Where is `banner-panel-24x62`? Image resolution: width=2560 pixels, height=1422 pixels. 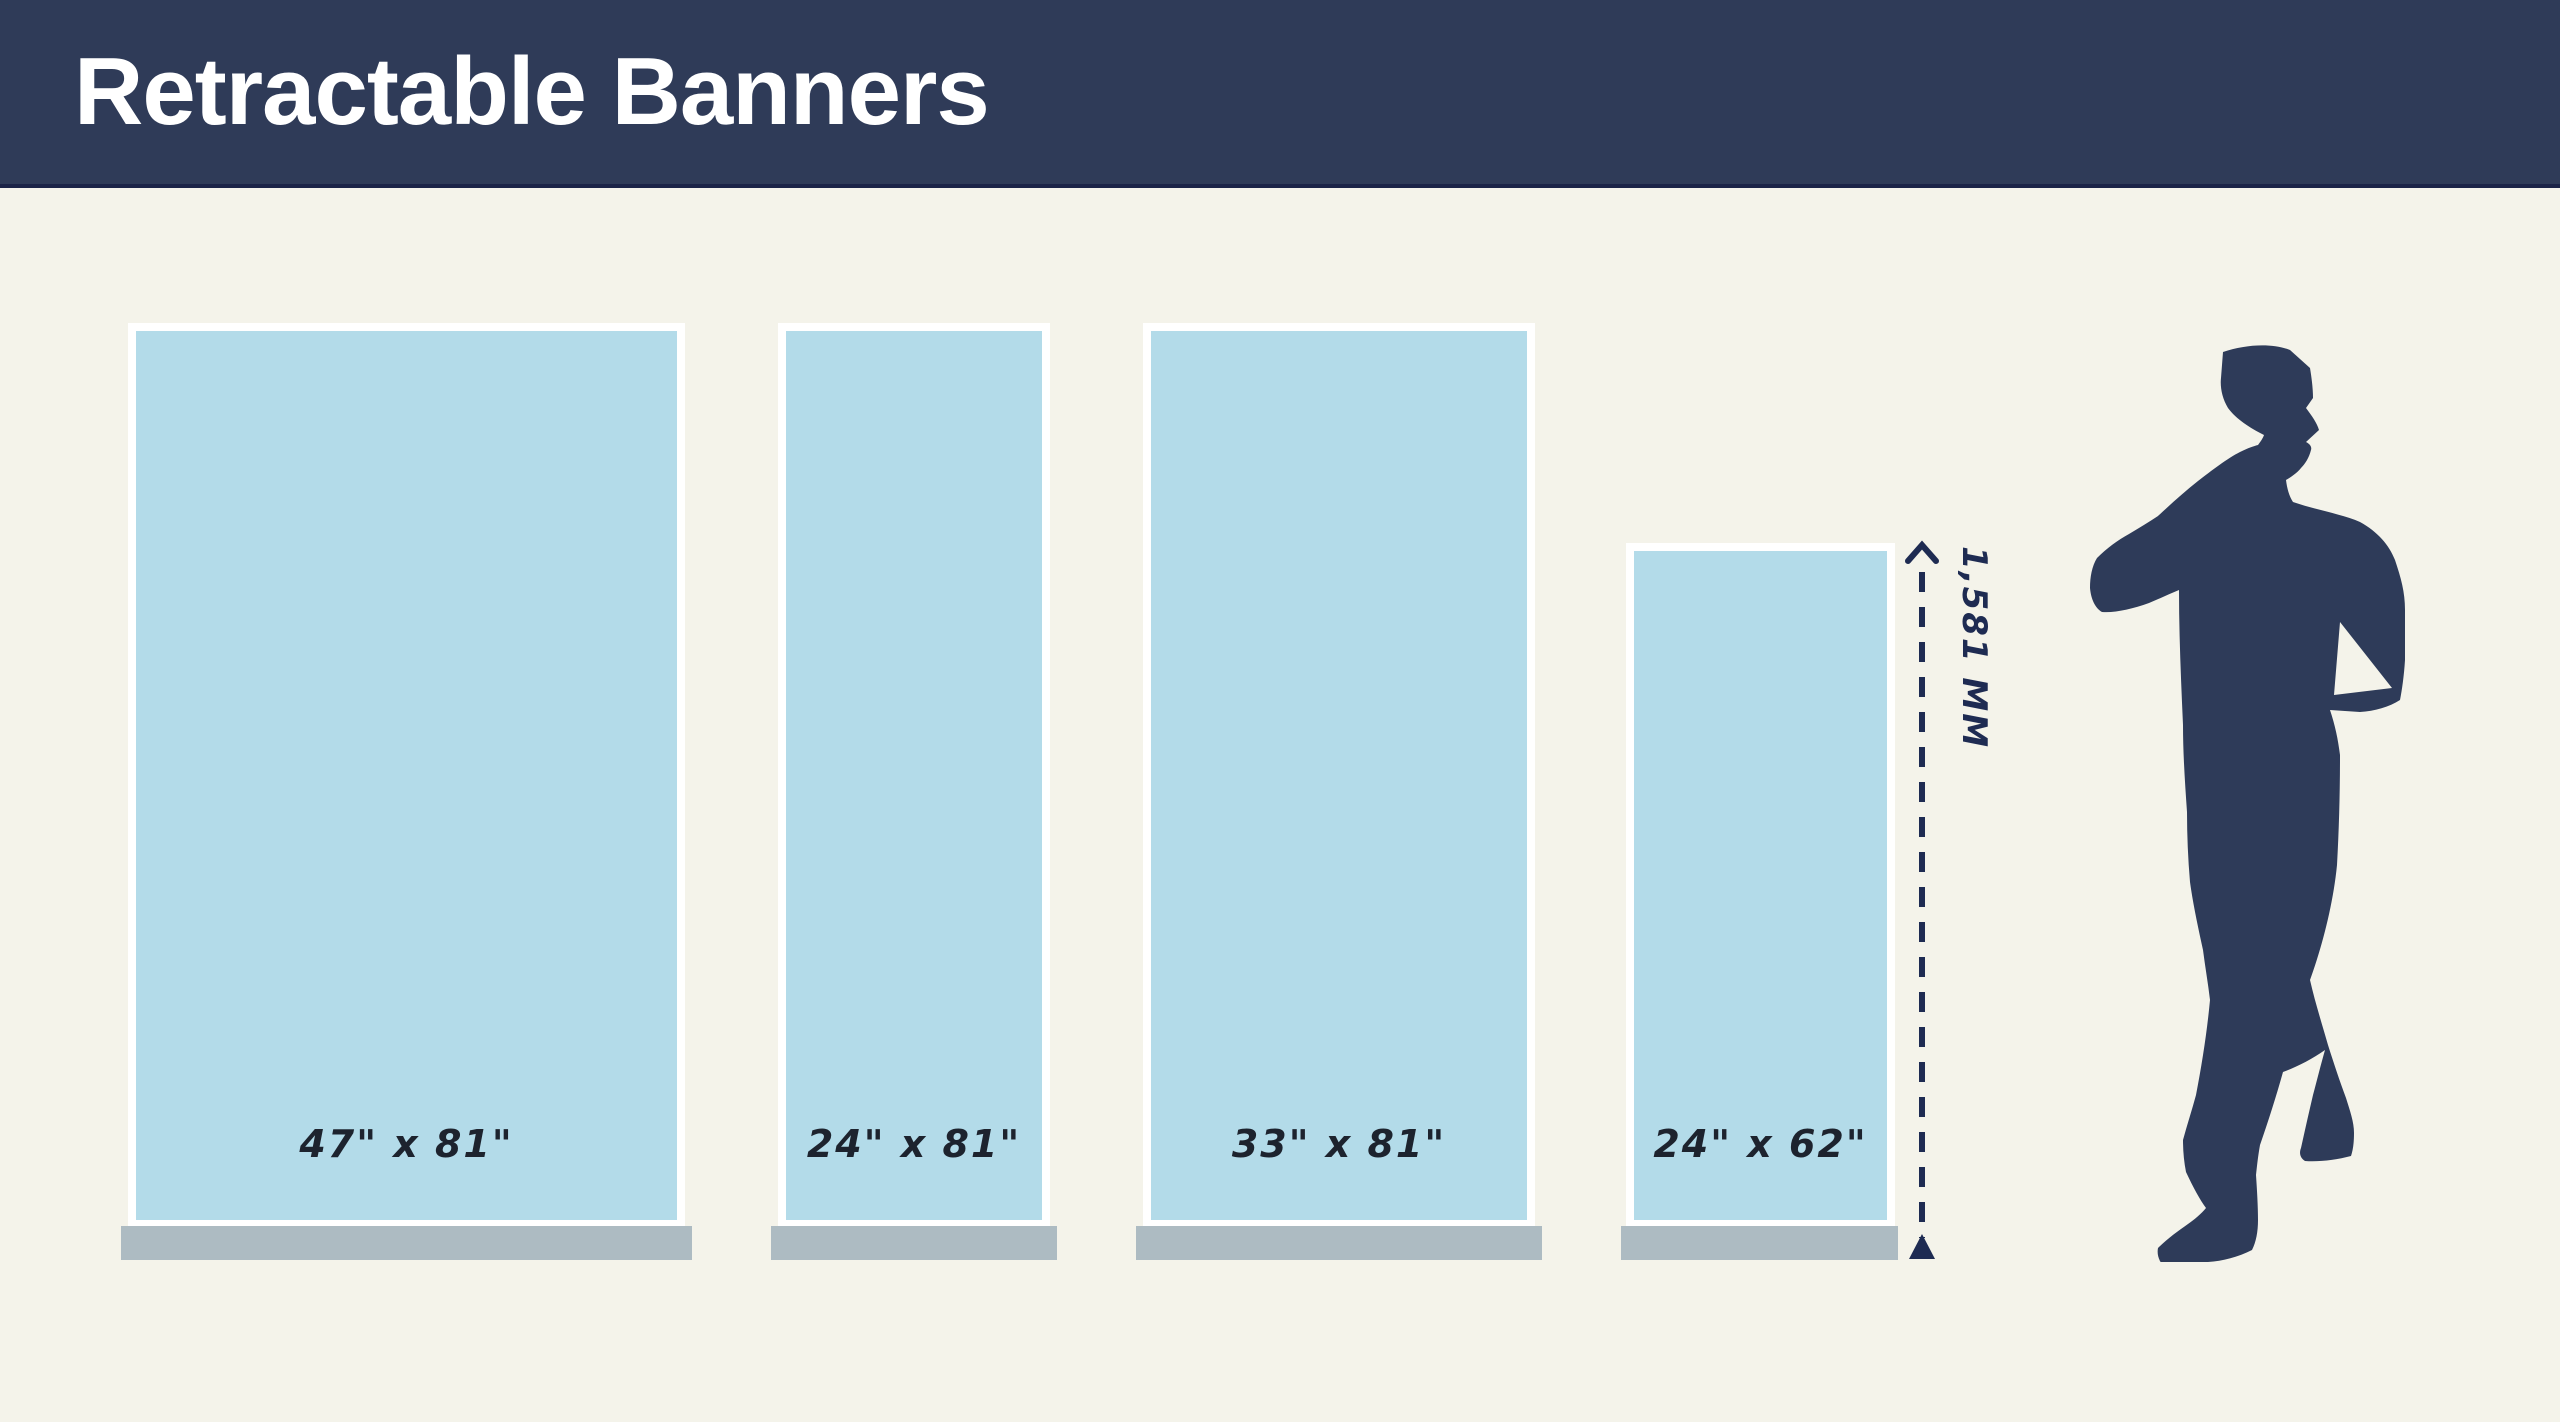
banner-panel-24x62 is located at coordinates (1760, 885).